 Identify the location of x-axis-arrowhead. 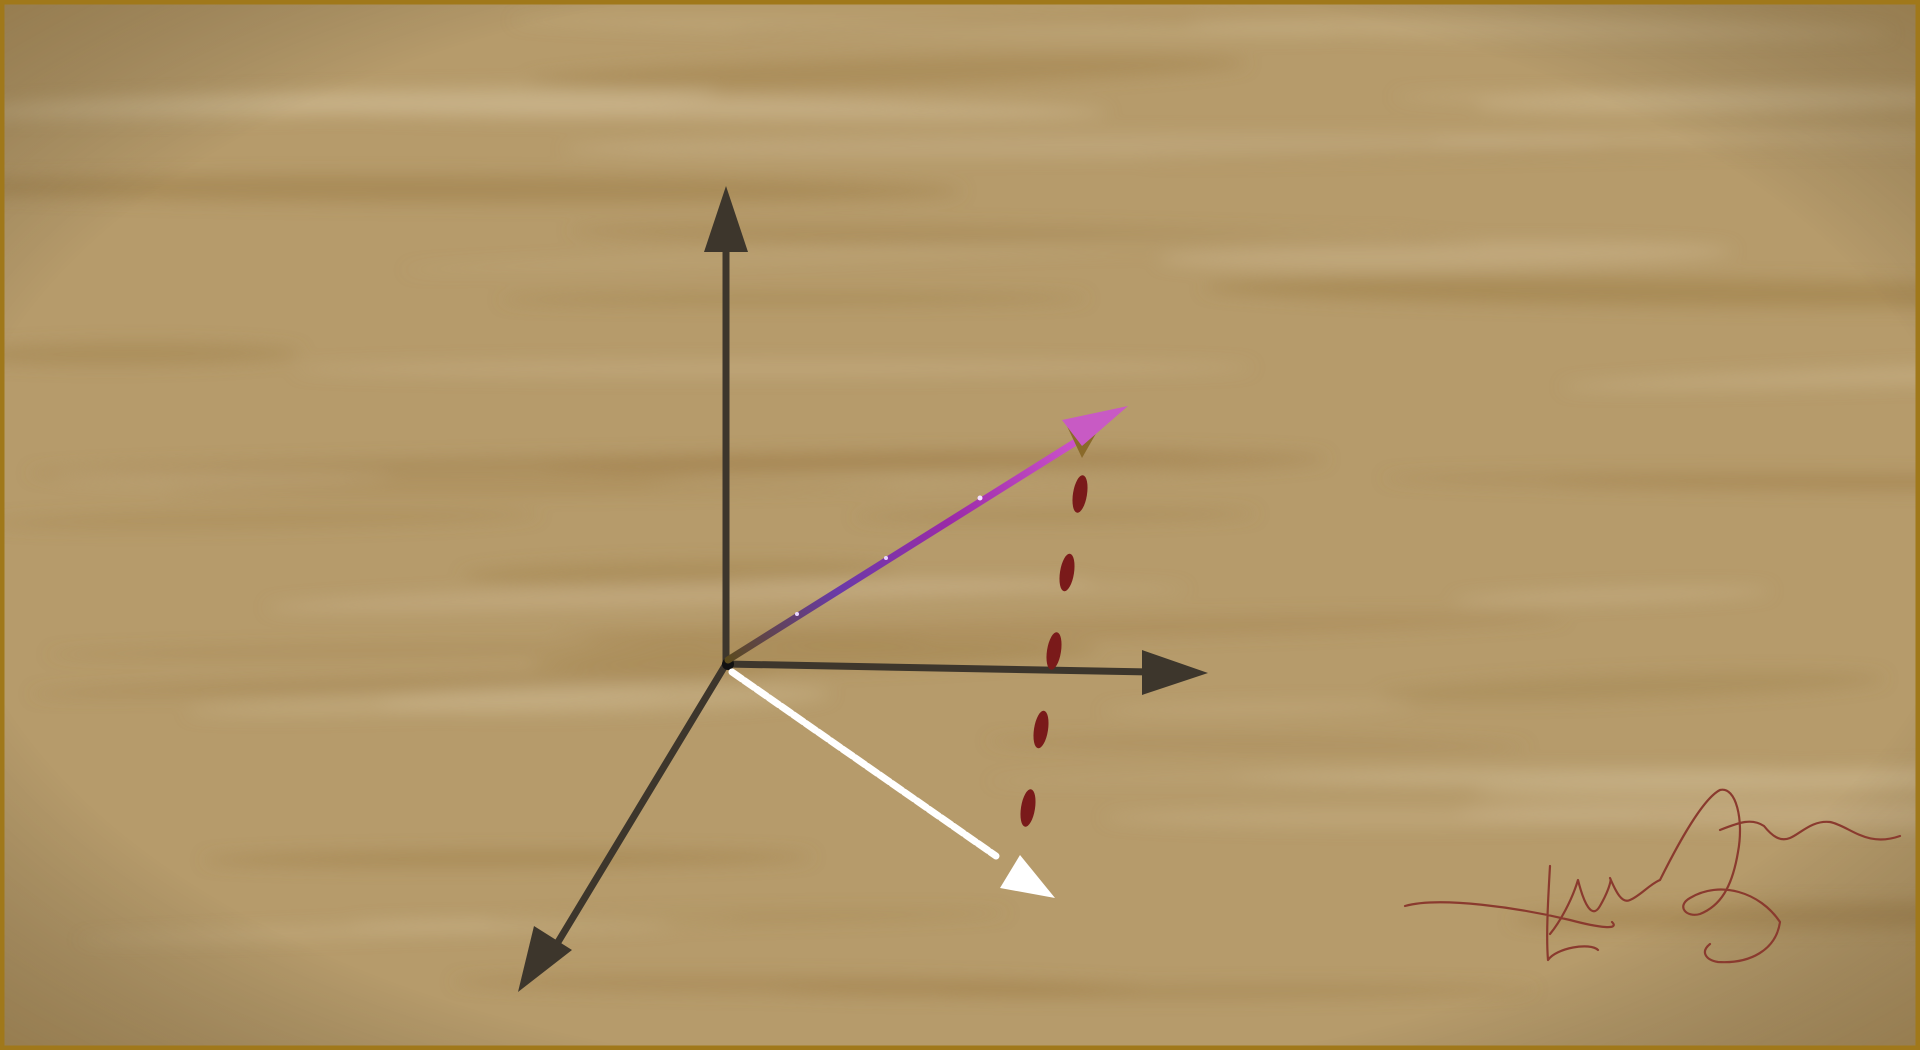
(1175, 672).